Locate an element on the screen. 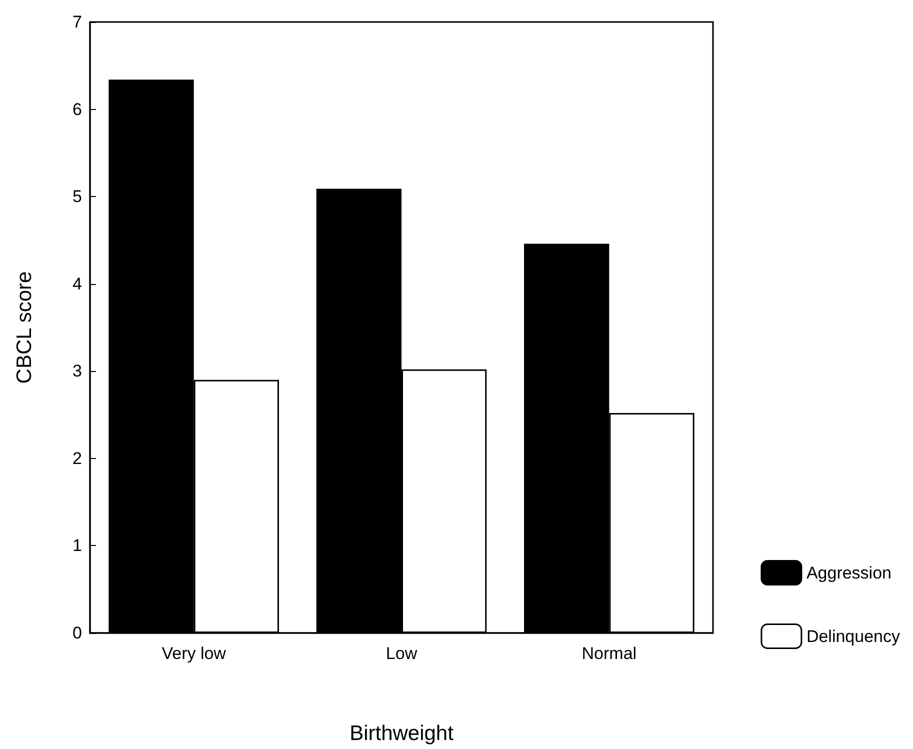  x-tick-label: Low is located at coordinates (402, 653).